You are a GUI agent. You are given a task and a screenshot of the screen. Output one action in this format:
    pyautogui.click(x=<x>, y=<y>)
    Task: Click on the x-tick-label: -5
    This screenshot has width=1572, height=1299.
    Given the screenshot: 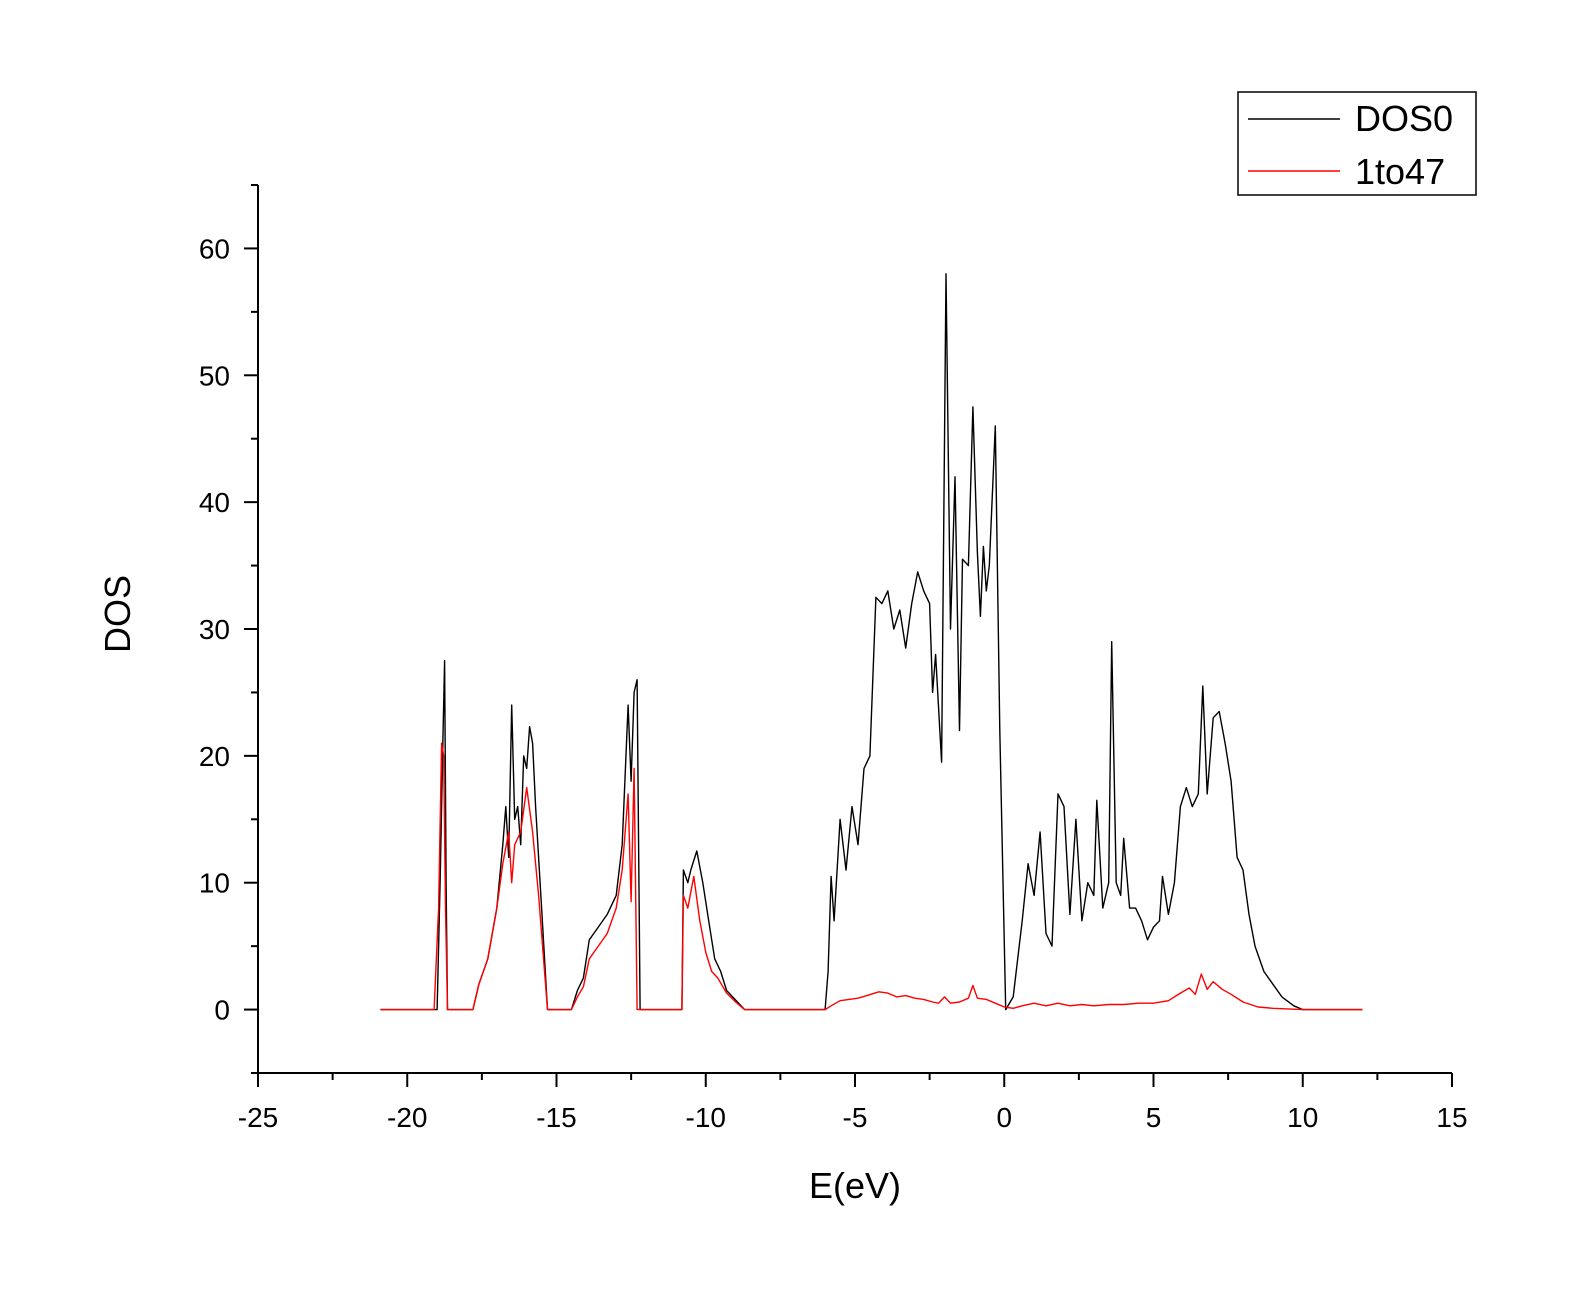 What is the action you would take?
    pyautogui.click(x=855, y=1117)
    